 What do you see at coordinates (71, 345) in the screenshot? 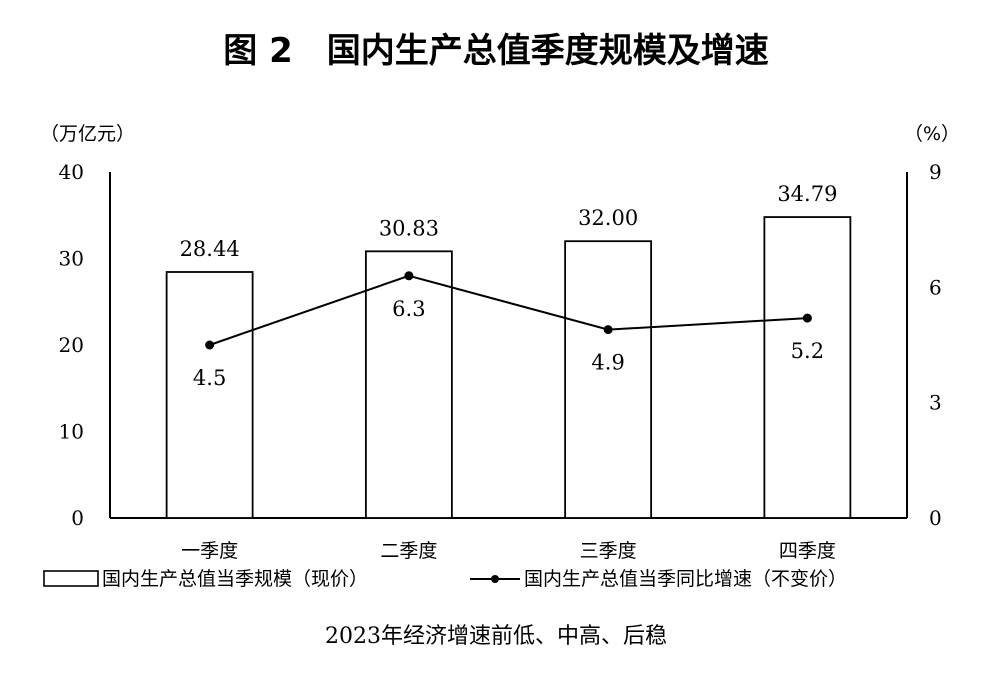
I see `left-tick-label: 20` at bounding box center [71, 345].